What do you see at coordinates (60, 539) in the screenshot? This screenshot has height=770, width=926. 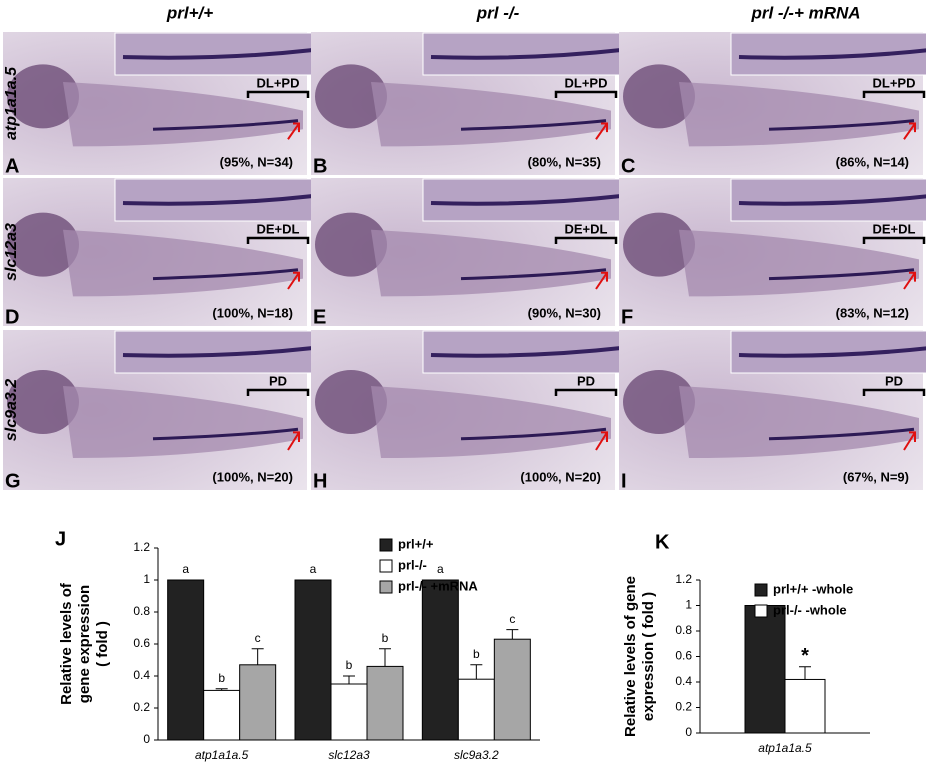 I see `panel-letter: J` at bounding box center [60, 539].